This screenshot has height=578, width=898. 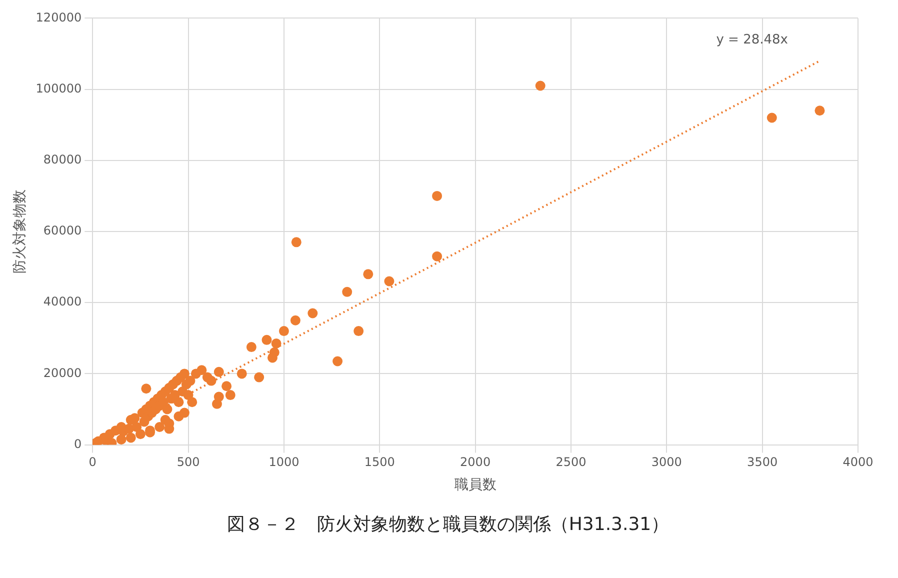 I want to click on y-tick-label: 120000, so click(x=59, y=17).